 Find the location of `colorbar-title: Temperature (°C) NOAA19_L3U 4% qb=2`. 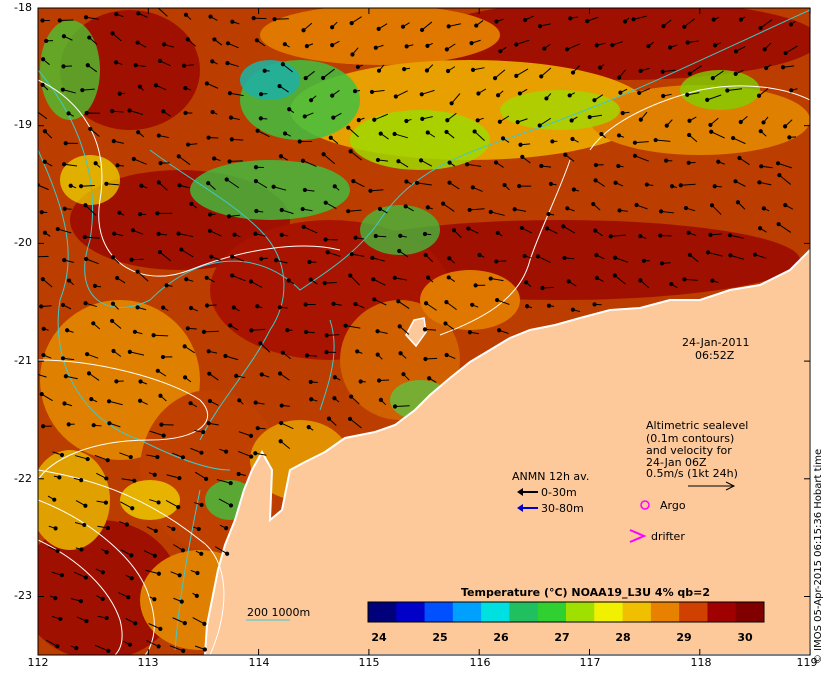

colorbar-title: Temperature (°C) NOAA19_L3U 4% qb=2 is located at coordinates (586, 592).